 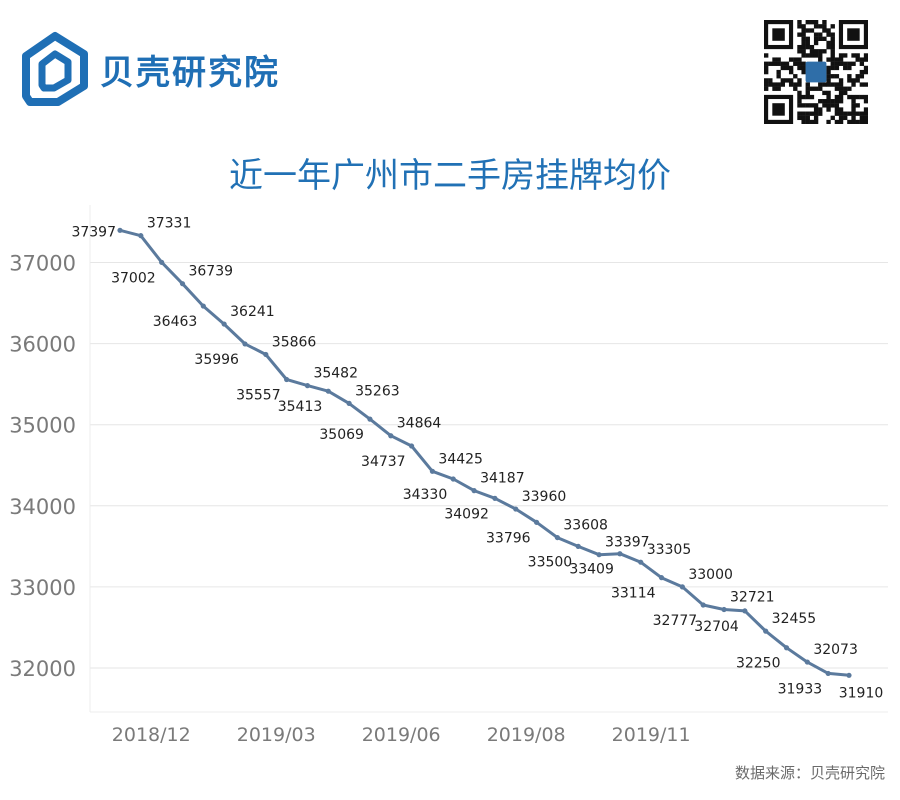 I want to click on x-tick-label: 2019/03, so click(x=276, y=735).